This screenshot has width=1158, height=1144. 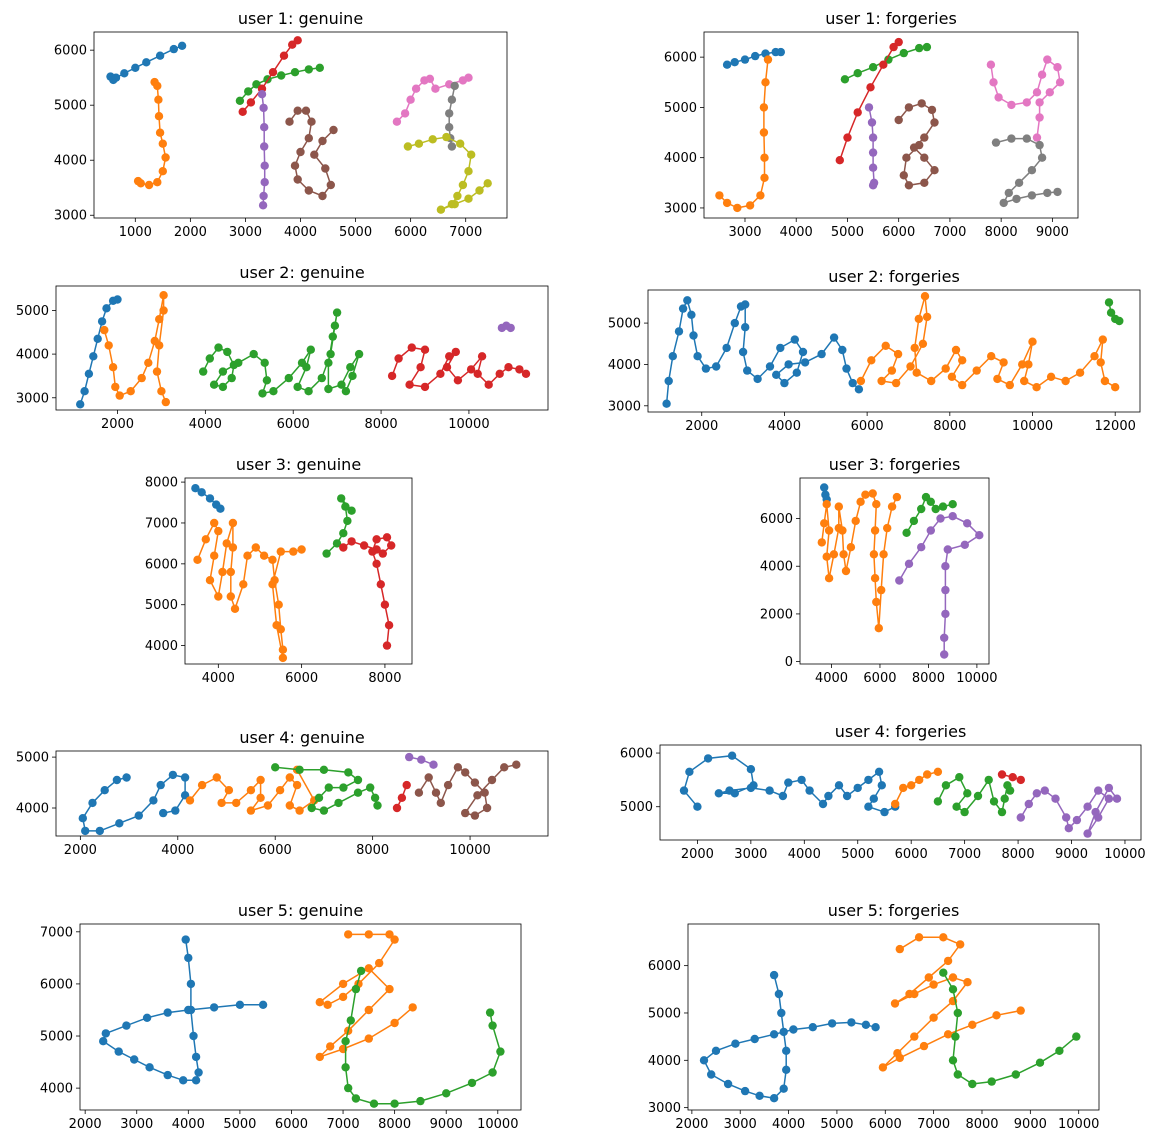 I want to click on stroke-line, so click(x=939, y=585).